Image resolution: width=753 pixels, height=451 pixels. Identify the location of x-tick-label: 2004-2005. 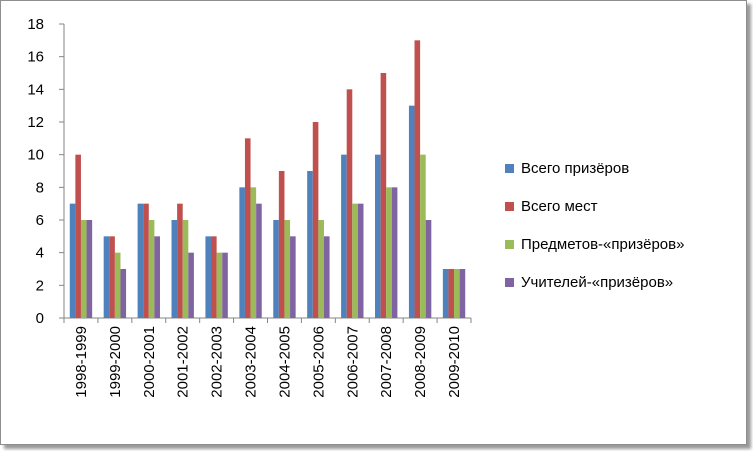
(284, 362).